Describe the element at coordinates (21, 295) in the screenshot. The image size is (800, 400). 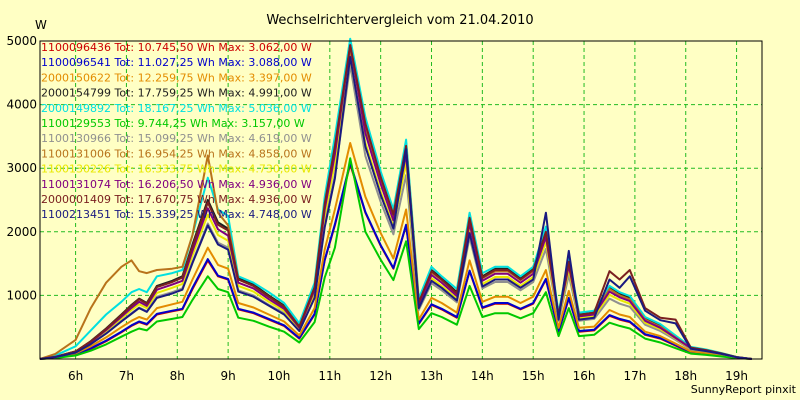
I see `y-tick-label: 1000` at that location.